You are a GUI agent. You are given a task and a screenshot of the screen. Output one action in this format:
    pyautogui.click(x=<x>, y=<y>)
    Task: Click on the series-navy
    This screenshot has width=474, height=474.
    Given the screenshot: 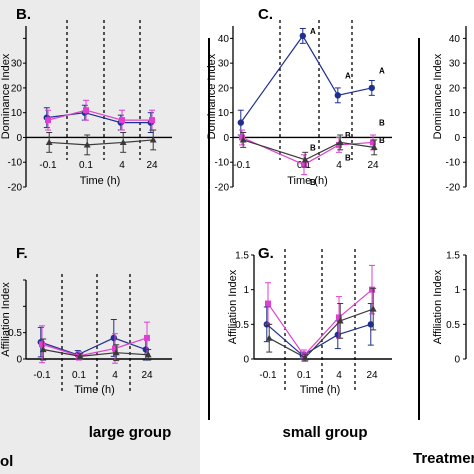 What is the action you would take?
    pyautogui.click(x=318, y=331)
    